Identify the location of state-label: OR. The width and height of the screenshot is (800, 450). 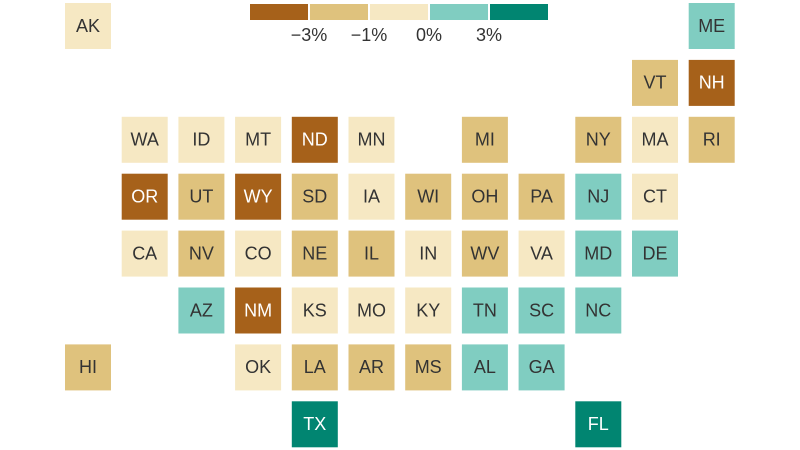
(144, 196).